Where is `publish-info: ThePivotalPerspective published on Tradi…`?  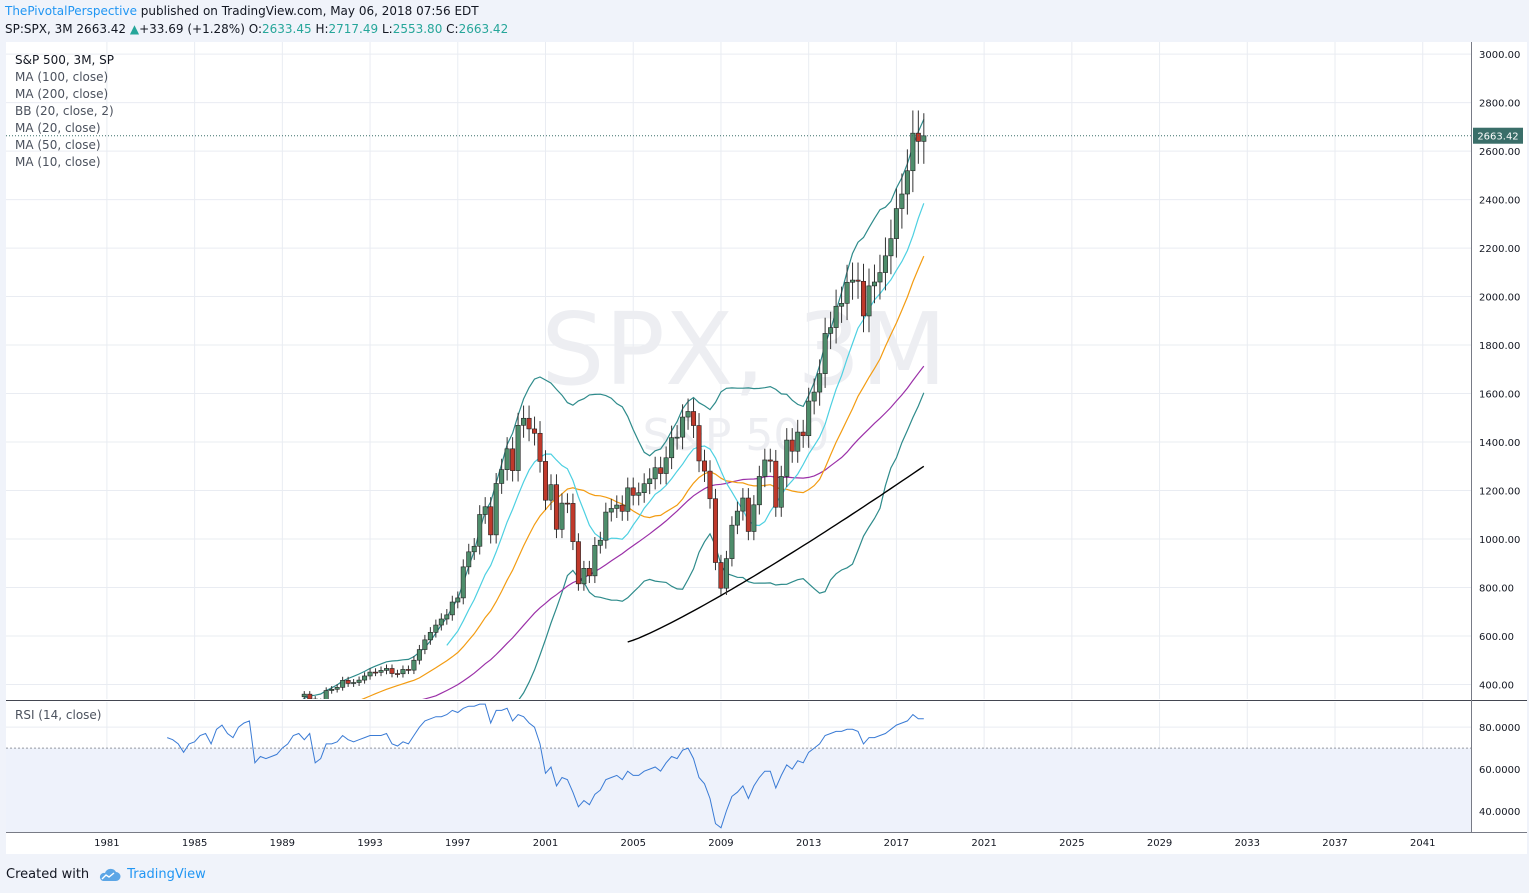 publish-info: ThePivotalPerspective published on Tradi… is located at coordinates (242, 11).